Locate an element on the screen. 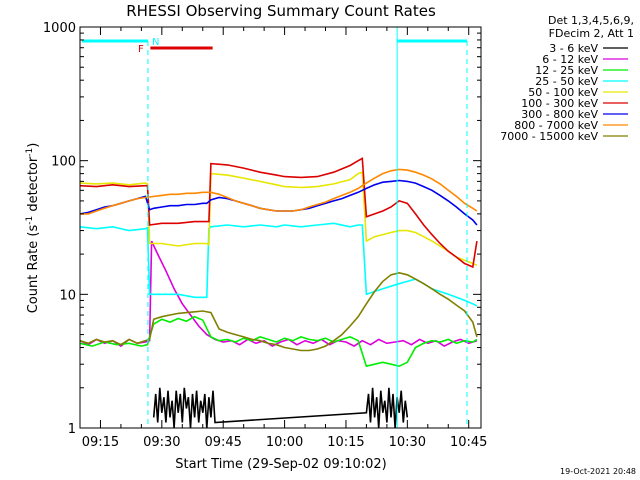 This screenshot has width=640, height=480. legend-label-7: 300 - 800 keV is located at coordinates (559, 114).